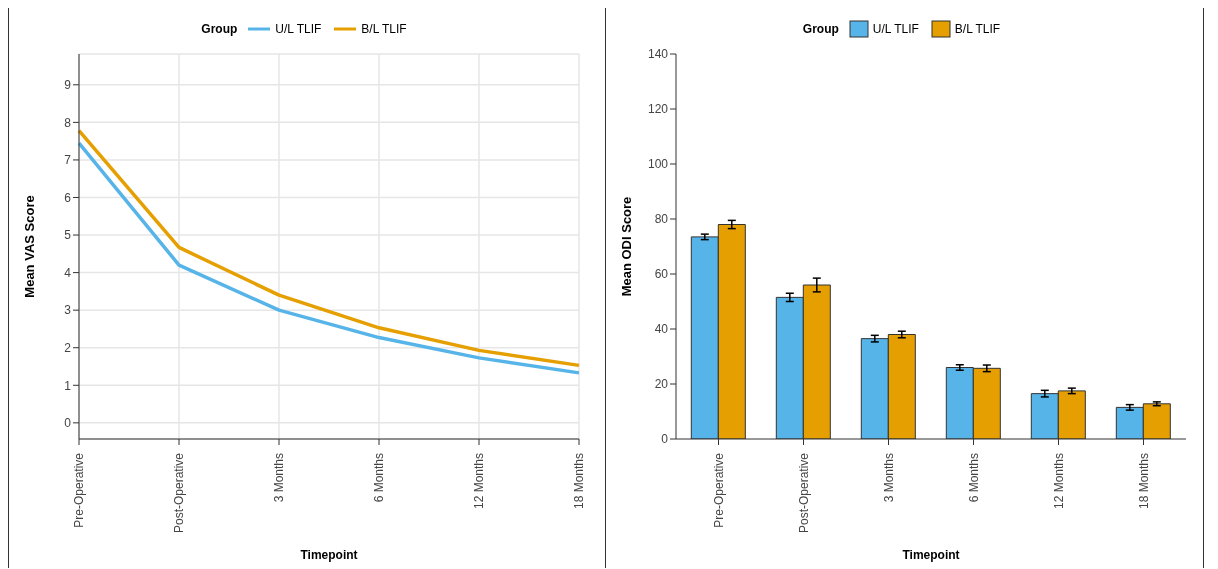 This screenshot has width=1218, height=569. I want to click on y-tick-label: 7, so click(68, 160).